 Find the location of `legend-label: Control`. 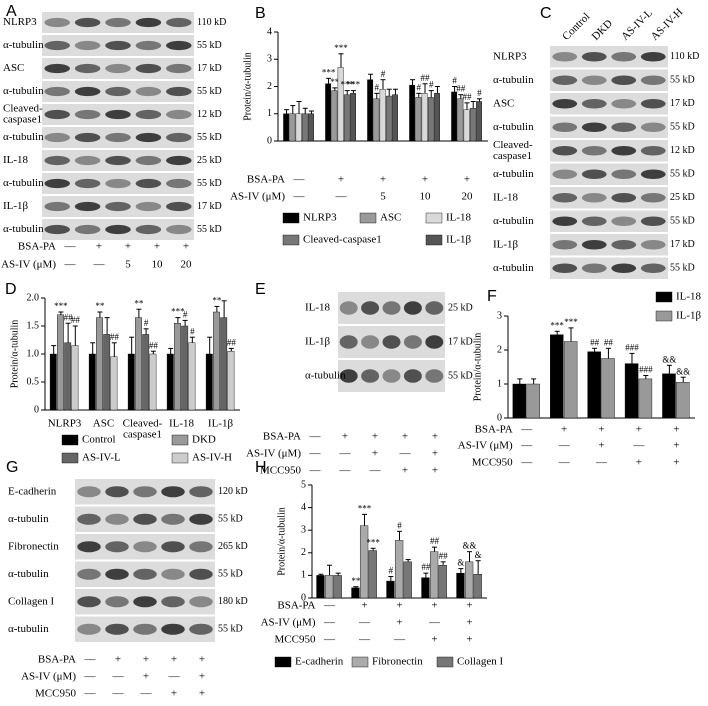

legend-label: Control is located at coordinates (99, 440).